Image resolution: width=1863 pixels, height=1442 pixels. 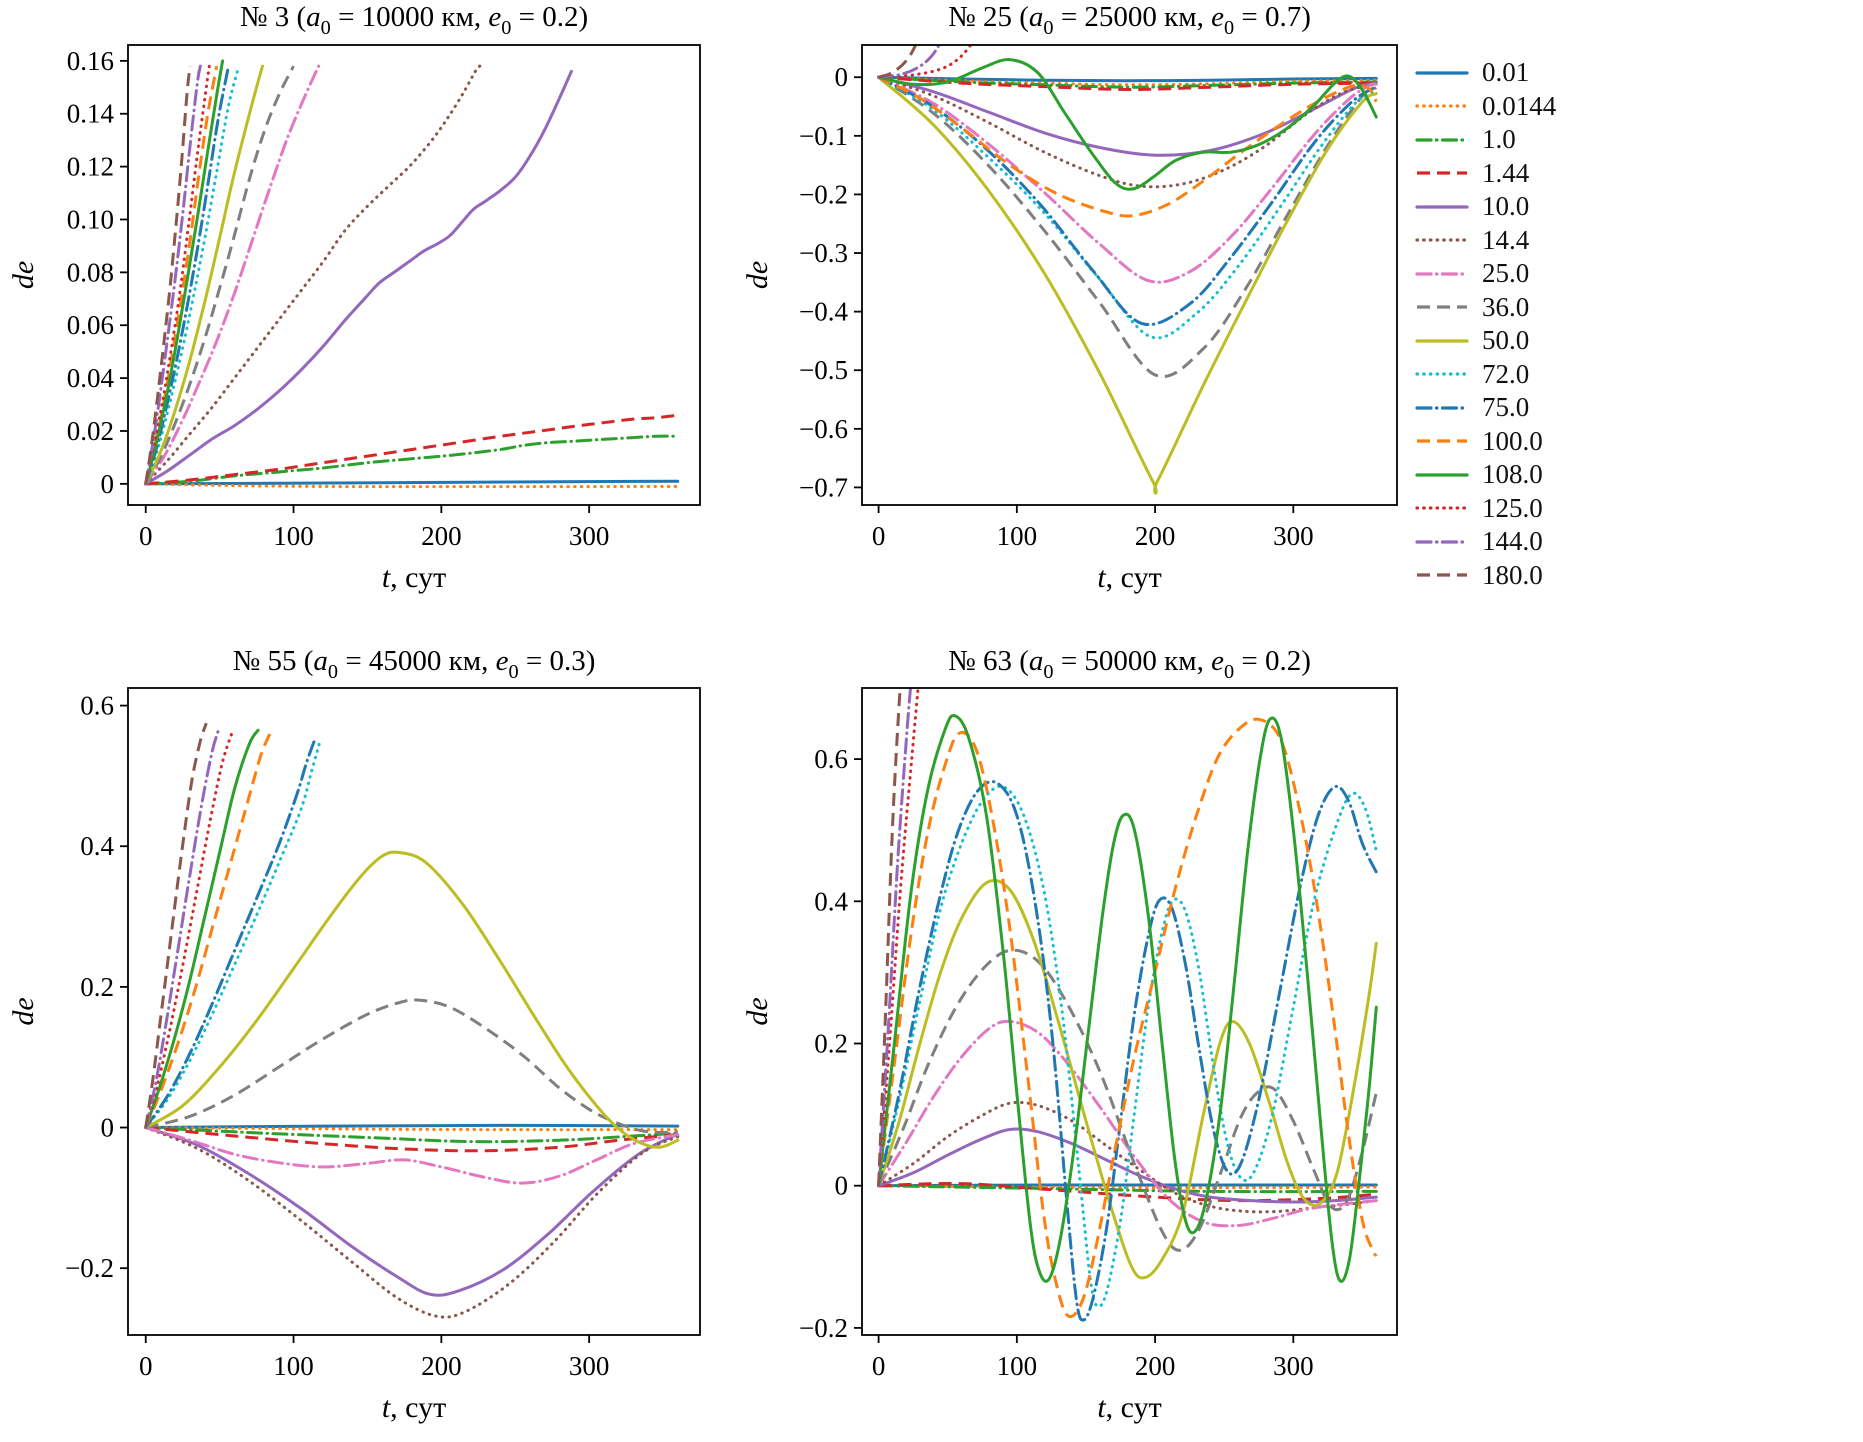 I want to click on legend-item: 144.0, so click(x=1485, y=542).